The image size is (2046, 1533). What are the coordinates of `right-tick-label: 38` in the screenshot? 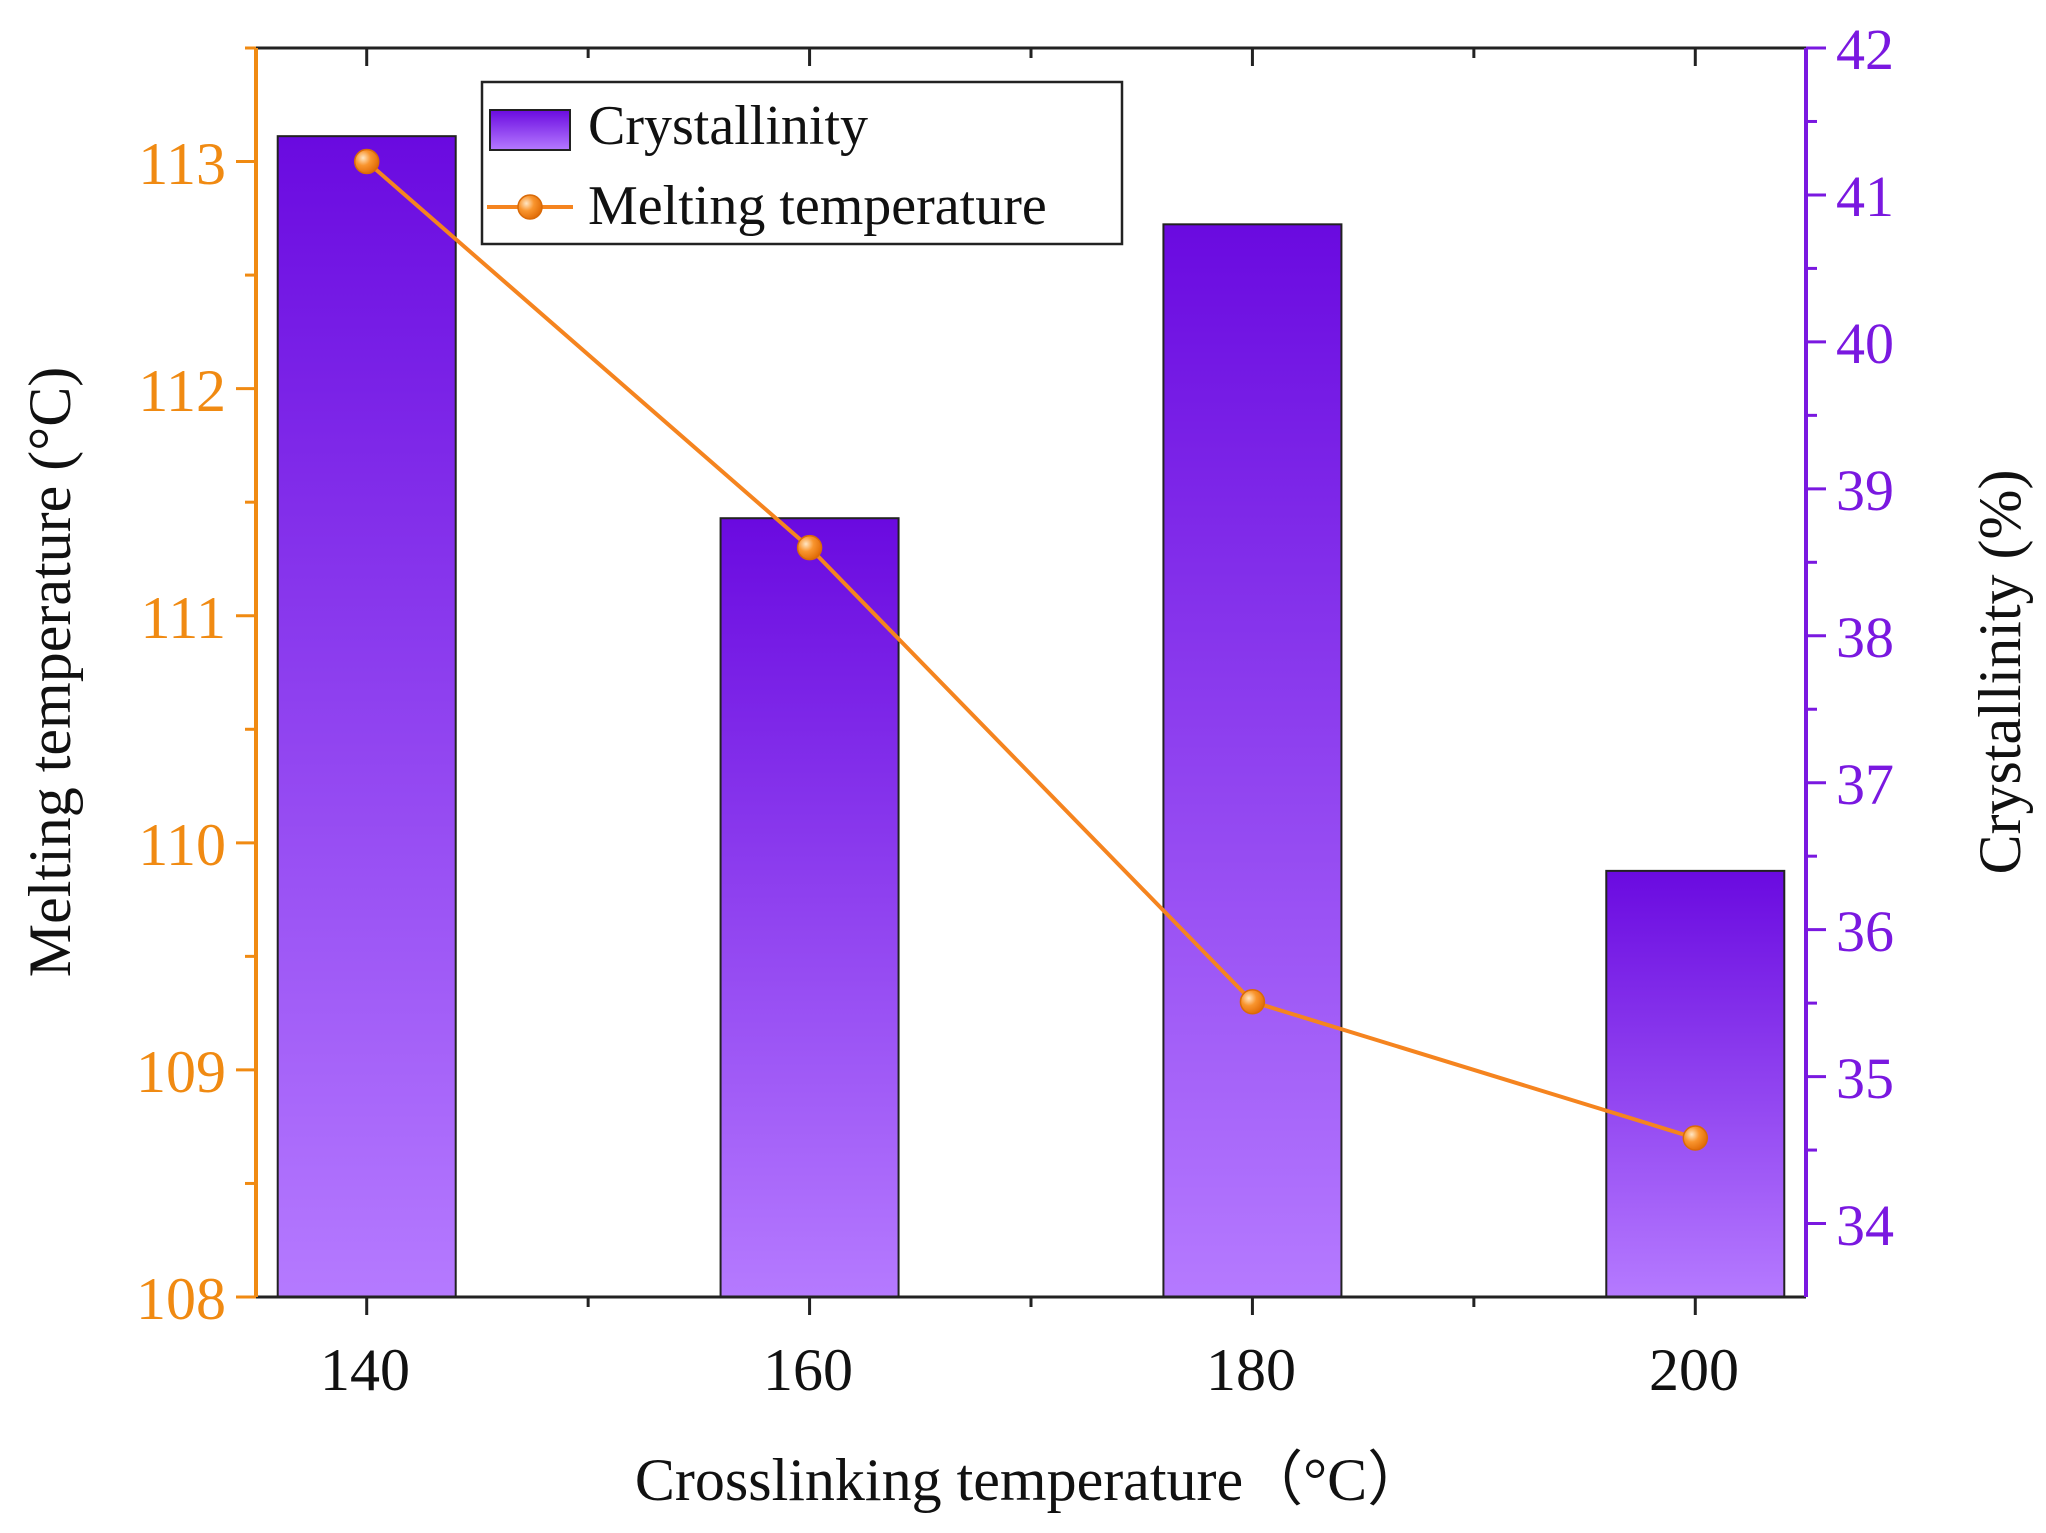 It's located at (1865, 637).